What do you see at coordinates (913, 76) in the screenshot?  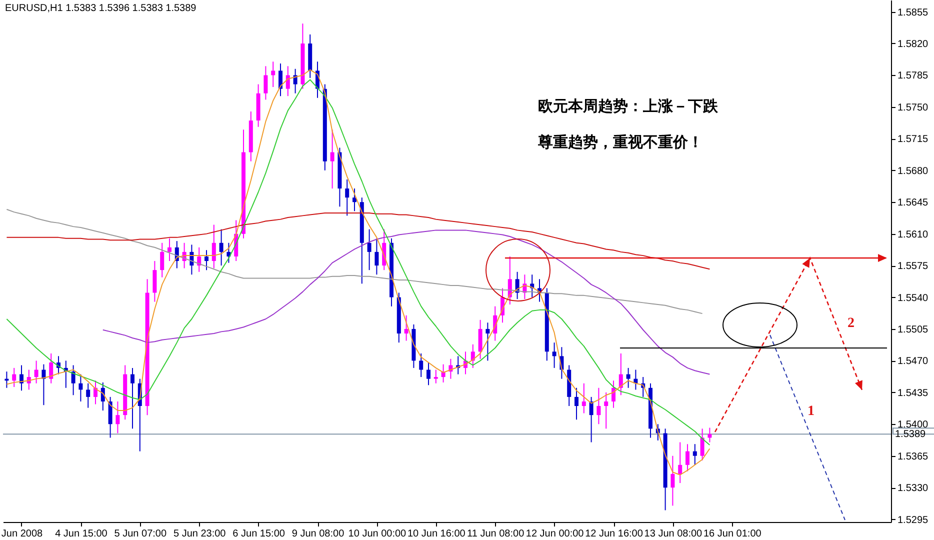 I see `y-tick-label: 1.5785` at bounding box center [913, 76].